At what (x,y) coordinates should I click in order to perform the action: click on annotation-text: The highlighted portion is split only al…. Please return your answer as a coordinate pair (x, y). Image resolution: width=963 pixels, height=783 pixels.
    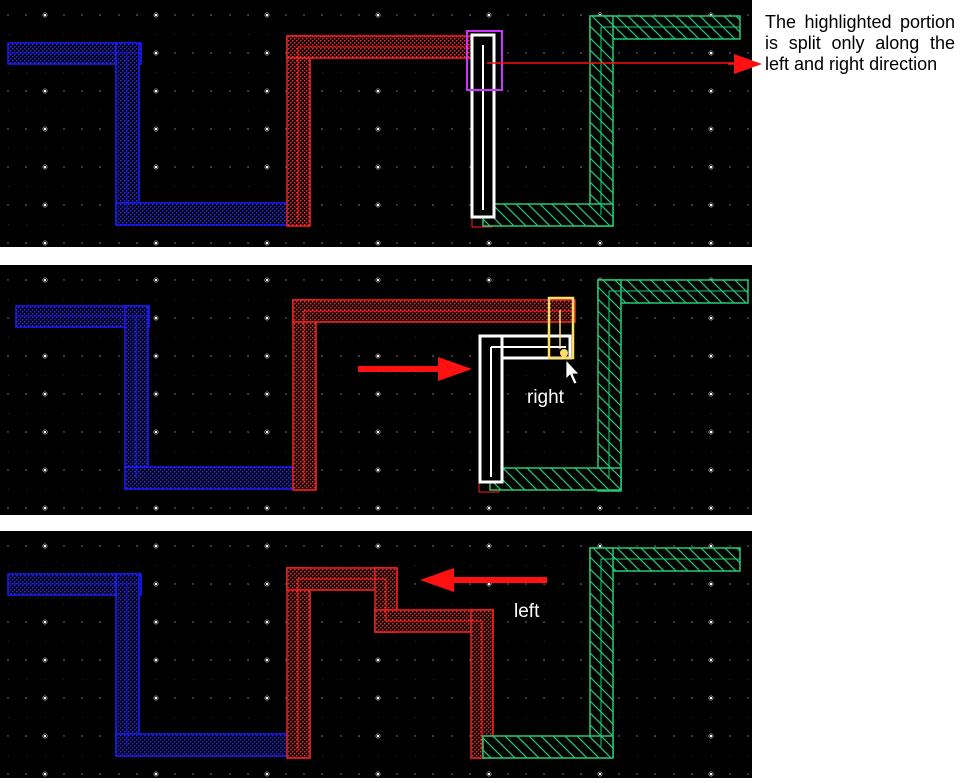
    Looking at the image, I should click on (860, 43).